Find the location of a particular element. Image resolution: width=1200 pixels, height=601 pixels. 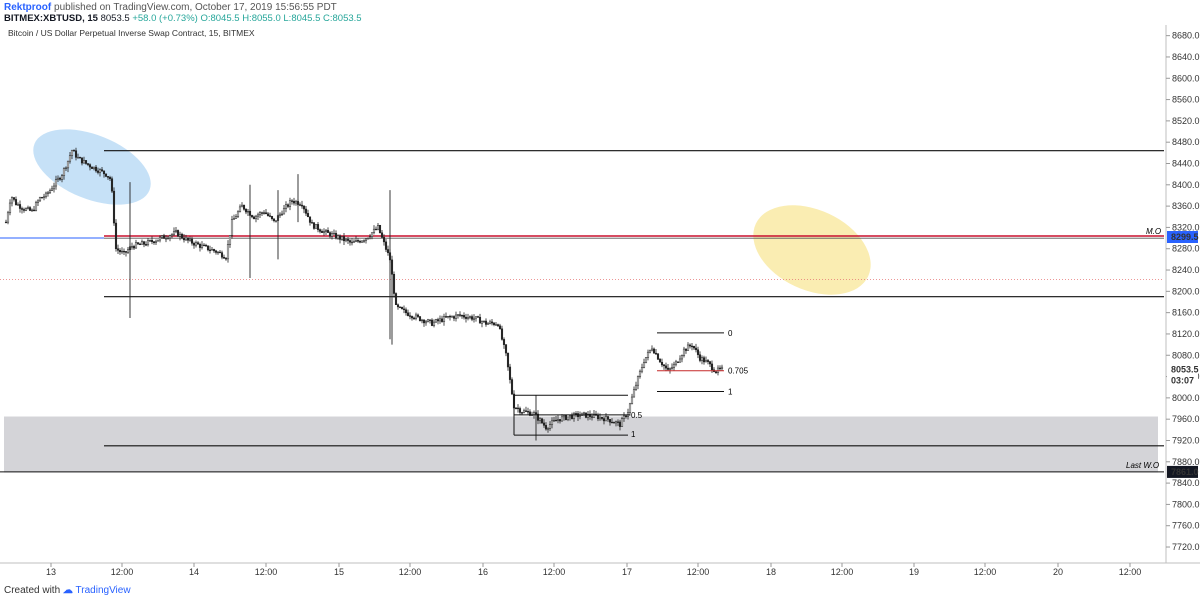

close-value: C:8053.5 is located at coordinates (342, 18).